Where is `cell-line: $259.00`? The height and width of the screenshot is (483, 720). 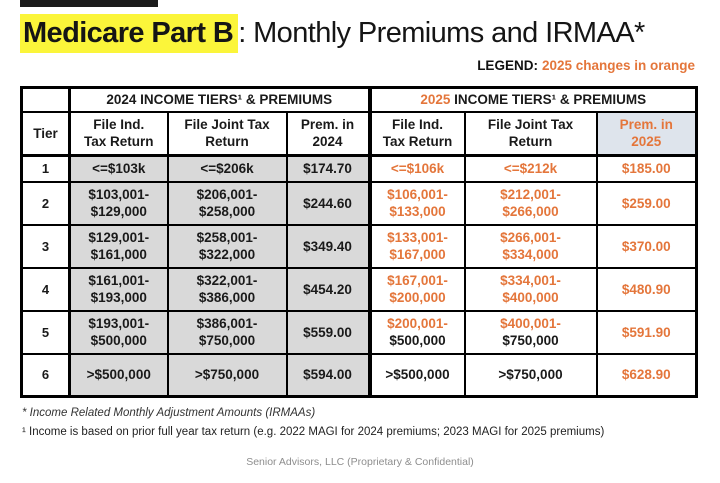
cell-line: $259.00 is located at coordinates (646, 203).